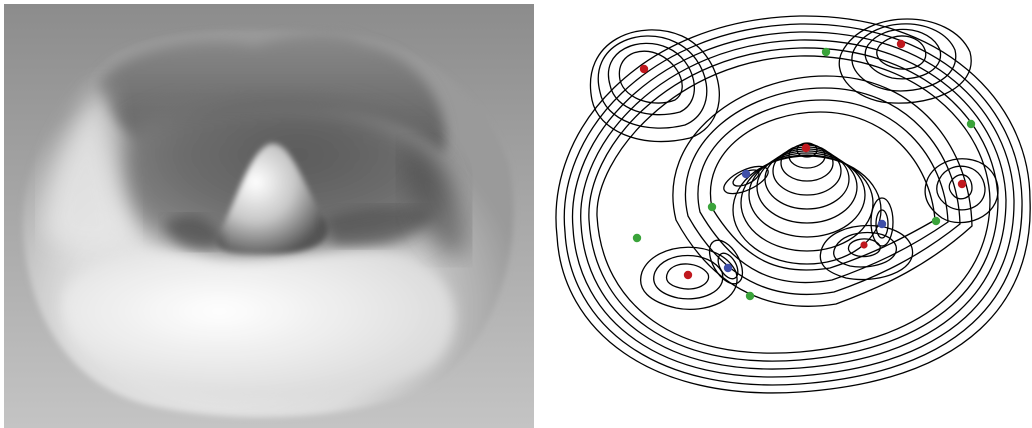 The width and height of the screenshot is (1032, 428). What do you see at coordinates (194, 232) in the screenshot?
I see `surface-shadow-left` at bounding box center [194, 232].